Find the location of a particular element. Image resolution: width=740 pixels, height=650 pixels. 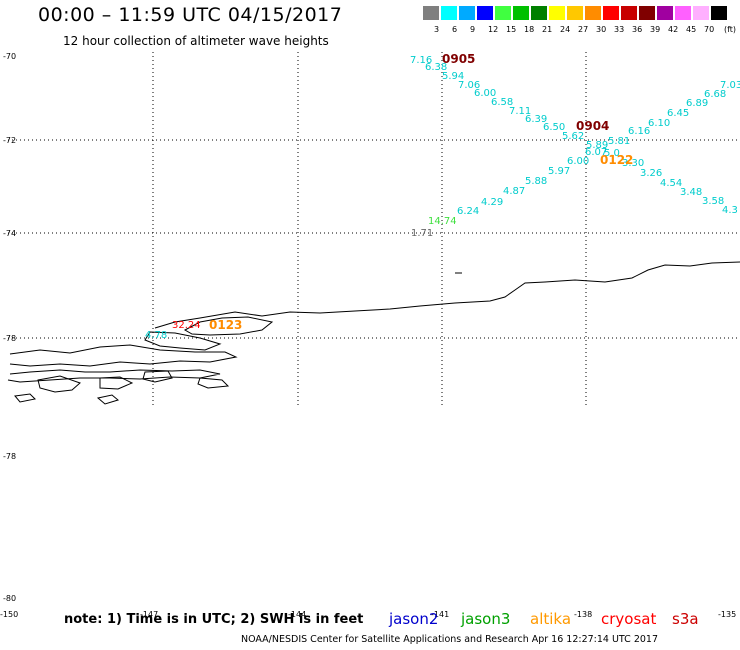

lat-label: -74 is located at coordinates (9, 233).